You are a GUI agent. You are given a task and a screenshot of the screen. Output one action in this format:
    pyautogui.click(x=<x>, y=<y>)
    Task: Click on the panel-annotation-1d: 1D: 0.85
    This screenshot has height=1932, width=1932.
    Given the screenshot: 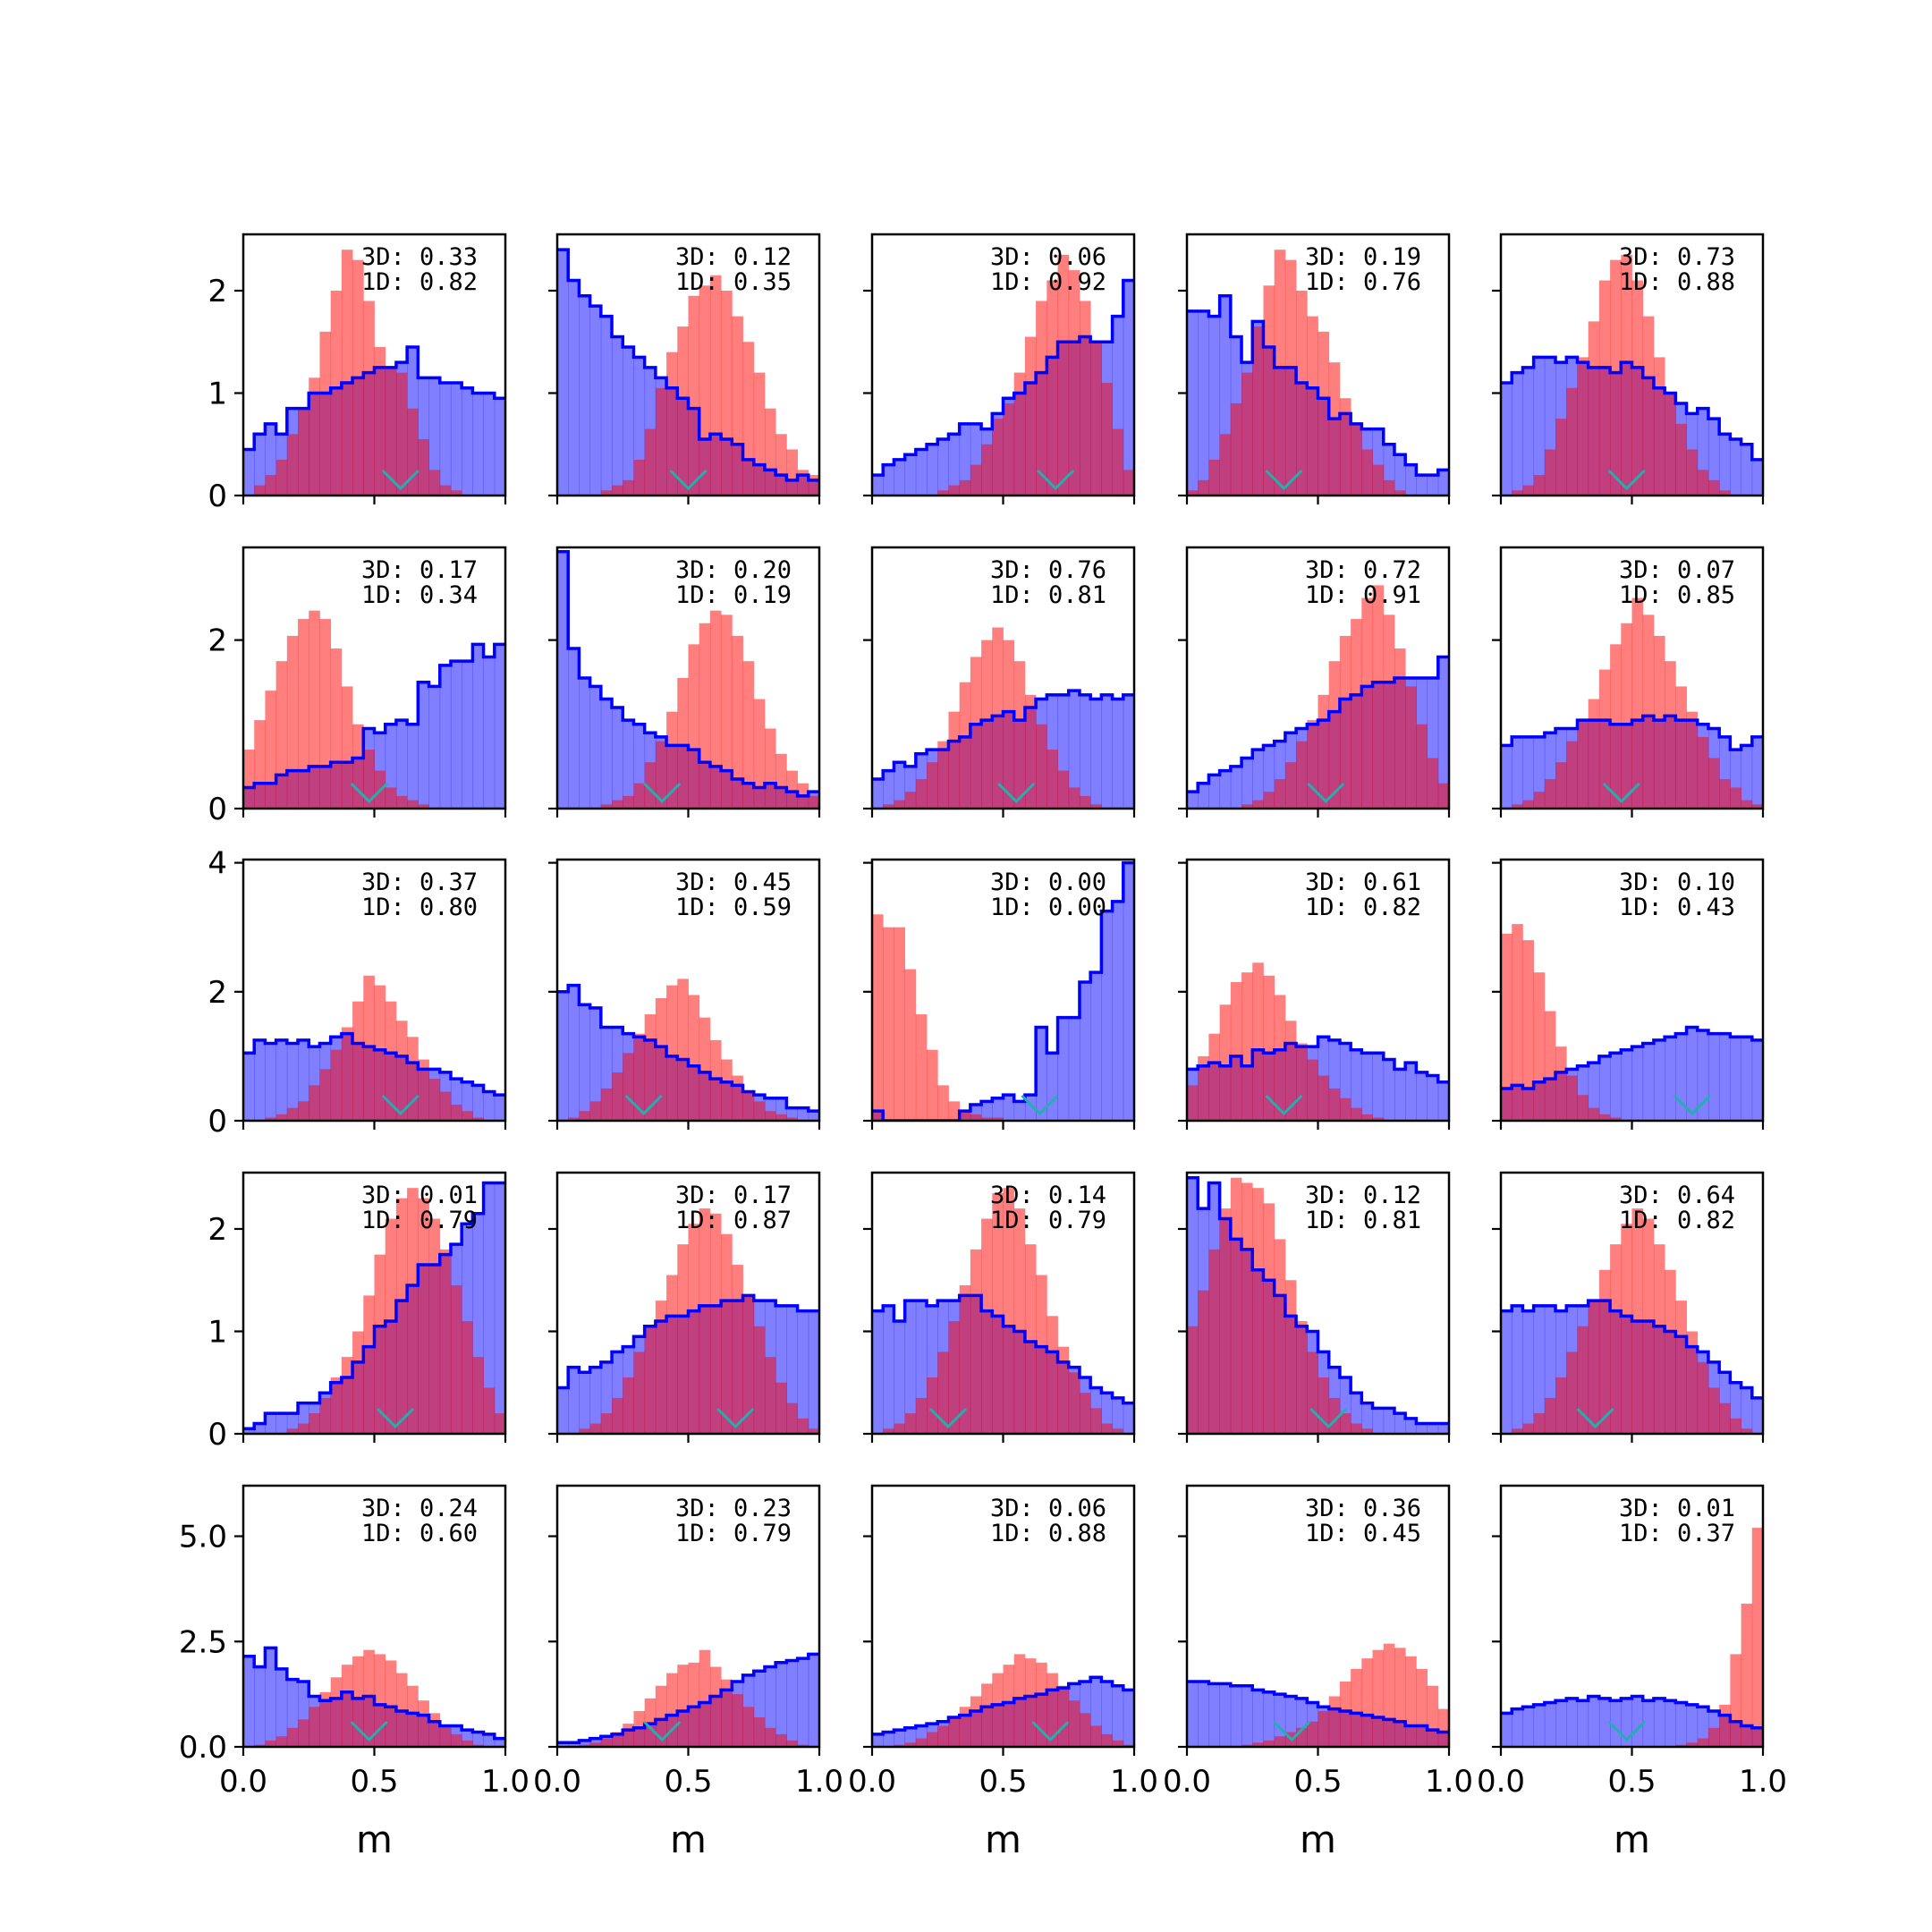 What is the action you would take?
    pyautogui.click(x=1677, y=595)
    